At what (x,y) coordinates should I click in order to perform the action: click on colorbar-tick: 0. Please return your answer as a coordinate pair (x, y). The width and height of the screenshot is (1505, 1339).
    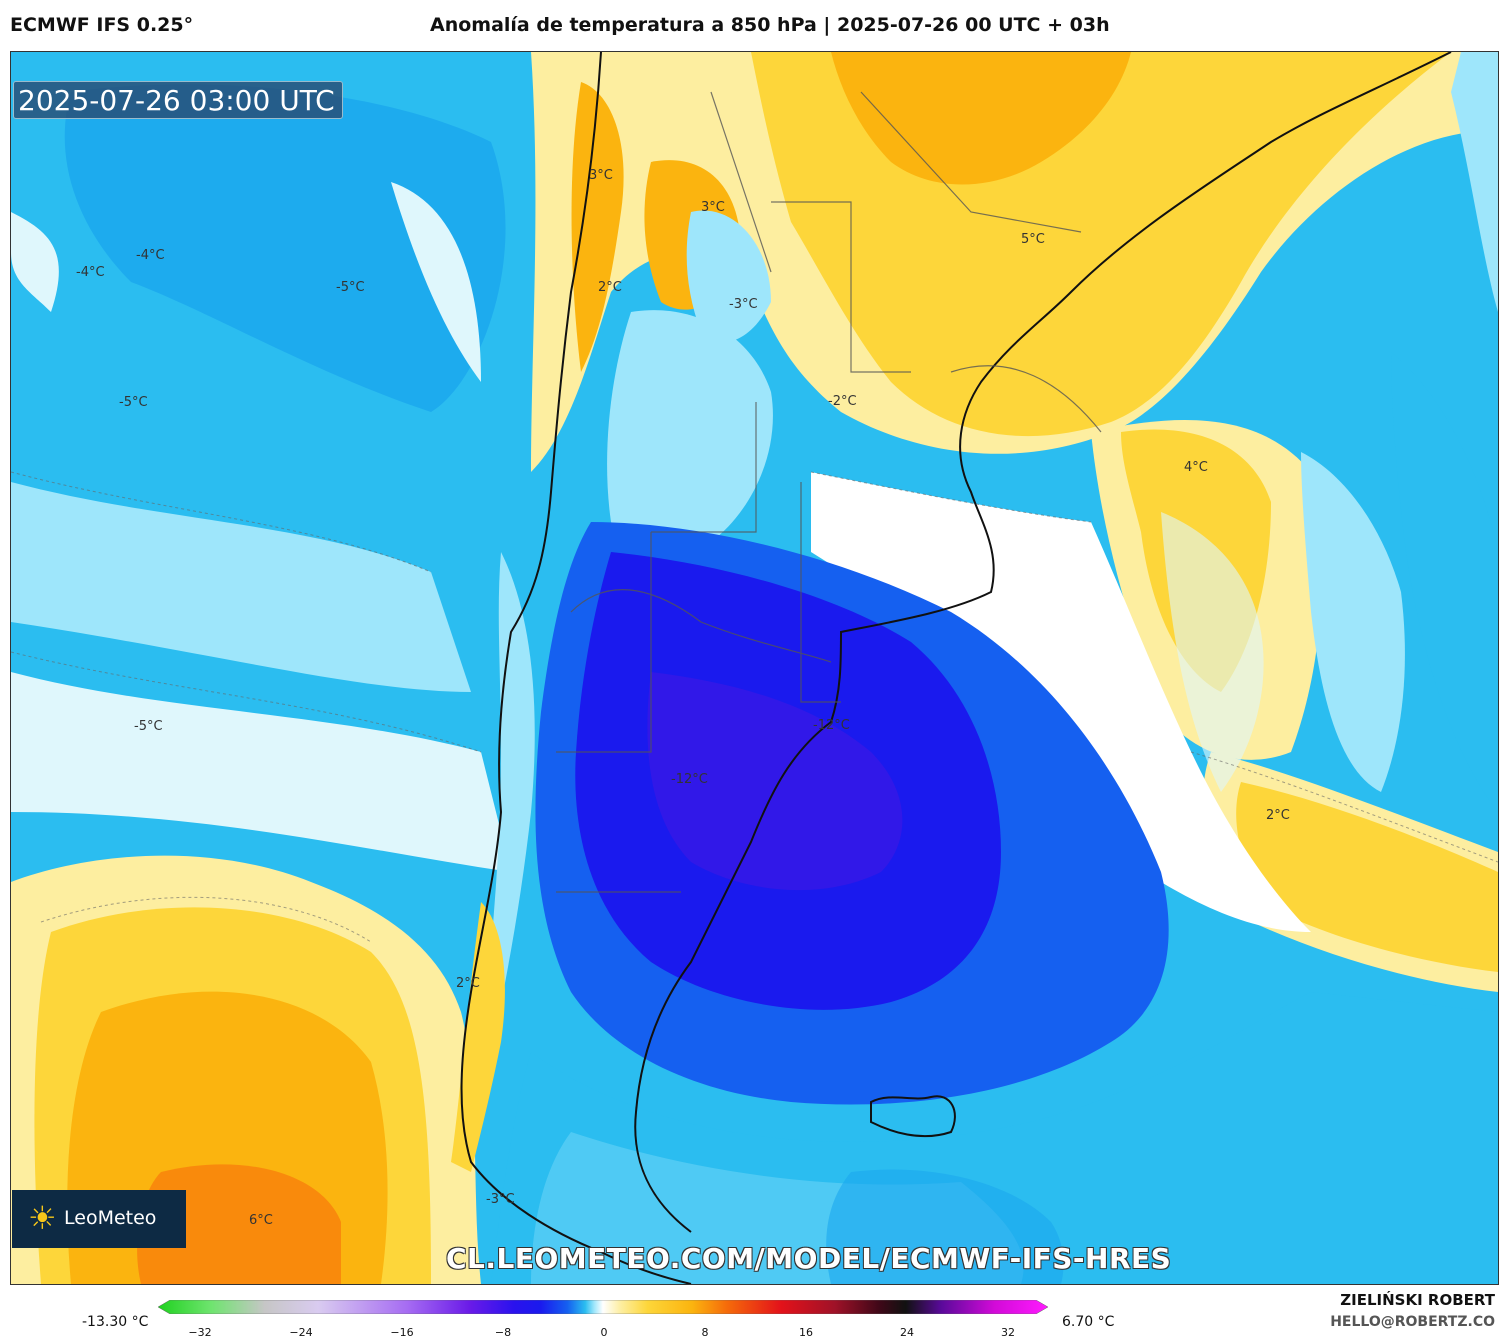
    Looking at the image, I should click on (604, 1332).